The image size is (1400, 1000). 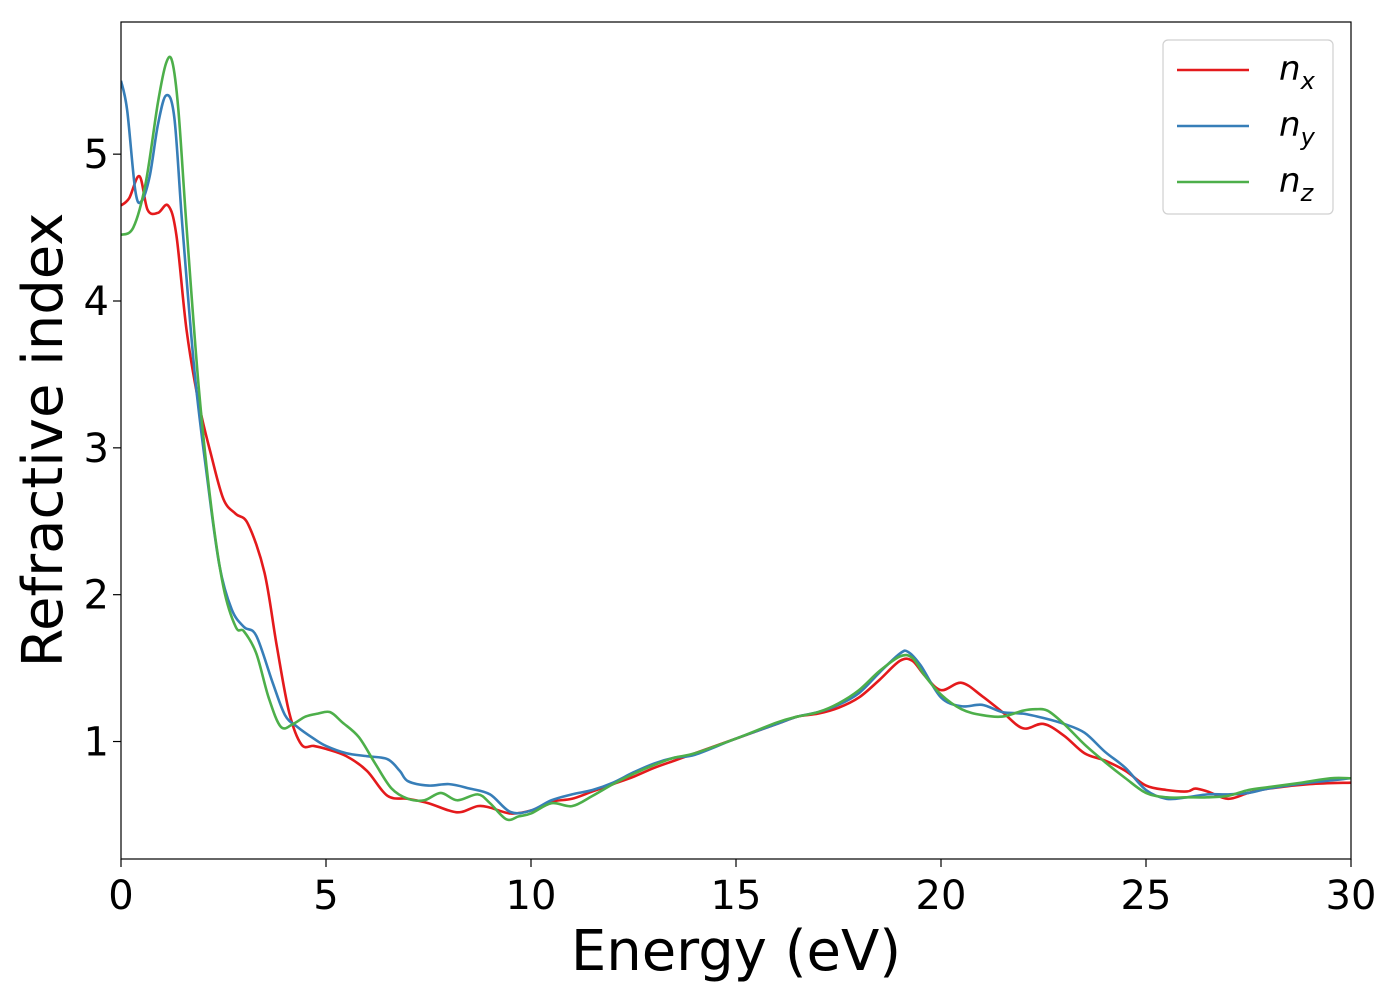 I want to click on x-axis-title: Energy (eV), so click(x=736, y=951).